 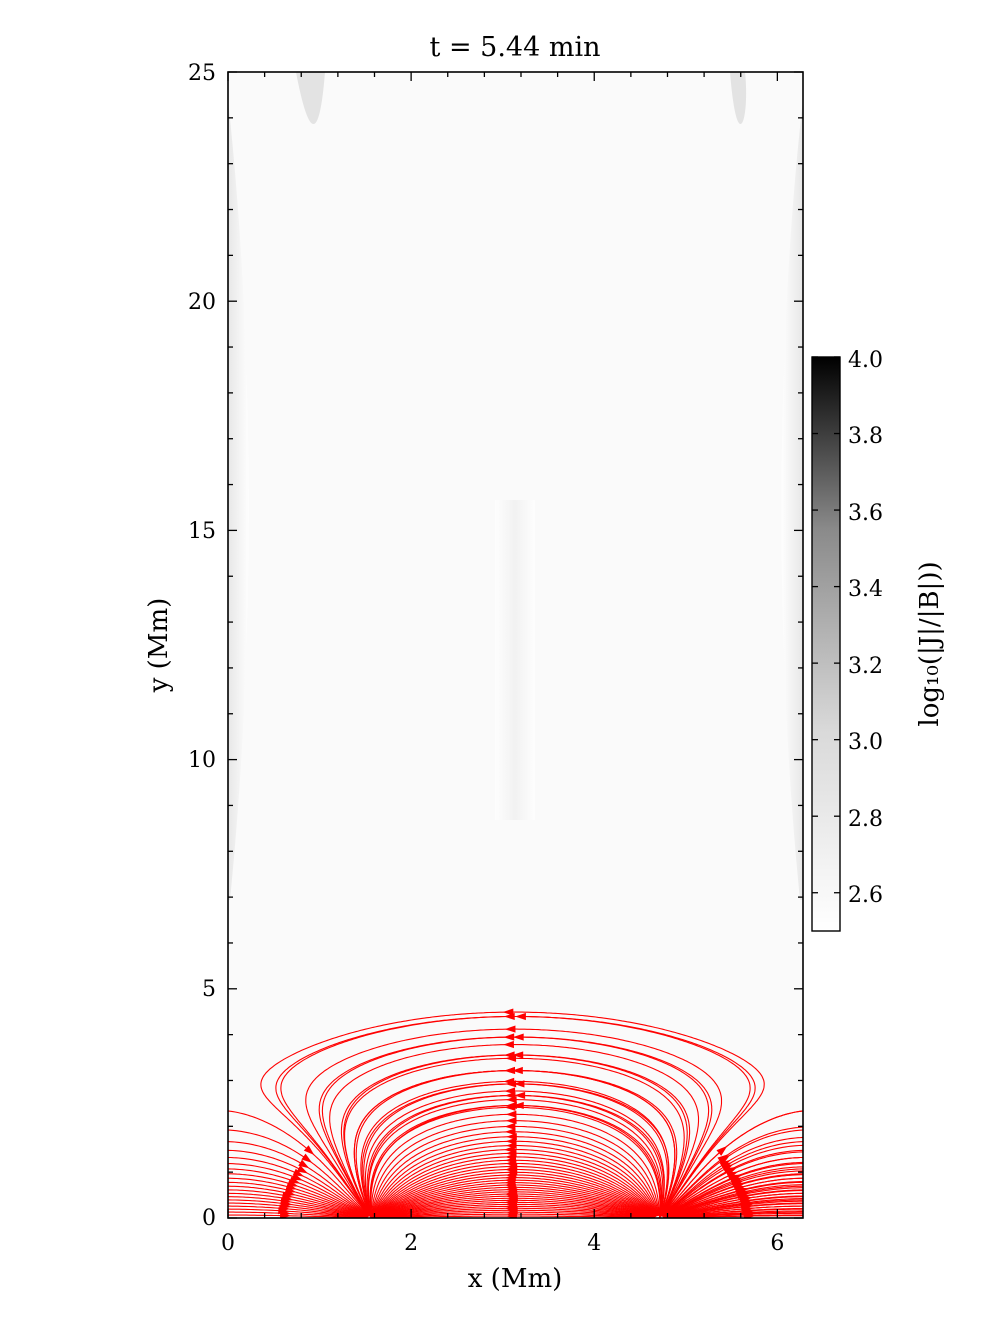 What do you see at coordinates (594, 1243) in the screenshot?
I see `x-tick-label: 4` at bounding box center [594, 1243].